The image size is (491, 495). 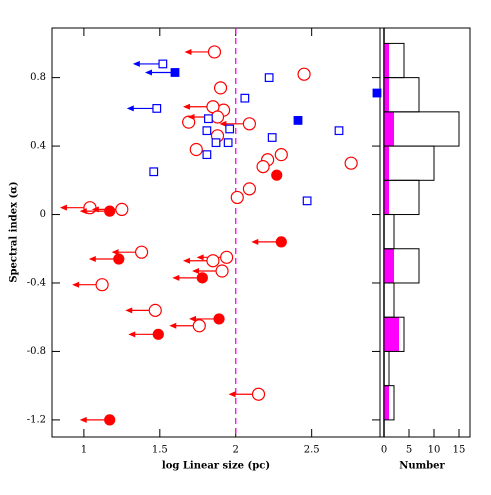 What do you see at coordinates (434, 450) in the screenshot?
I see `x-tick-label: 10` at bounding box center [434, 450].